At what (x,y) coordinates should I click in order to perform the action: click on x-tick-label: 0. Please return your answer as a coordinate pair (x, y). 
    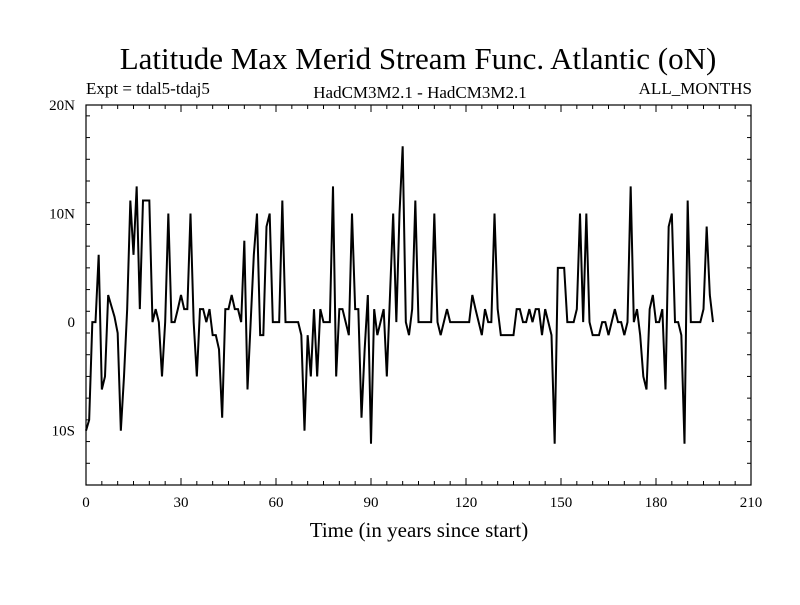
    Looking at the image, I should click on (86, 503).